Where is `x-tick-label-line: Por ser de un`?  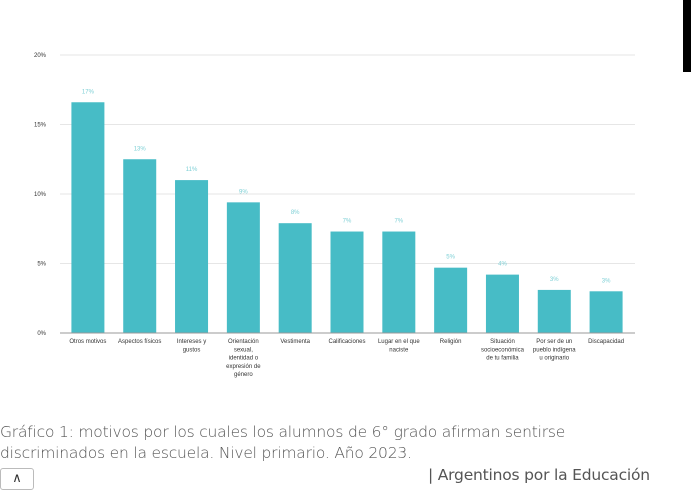 x-tick-label-line: Por ser de un is located at coordinates (554, 342).